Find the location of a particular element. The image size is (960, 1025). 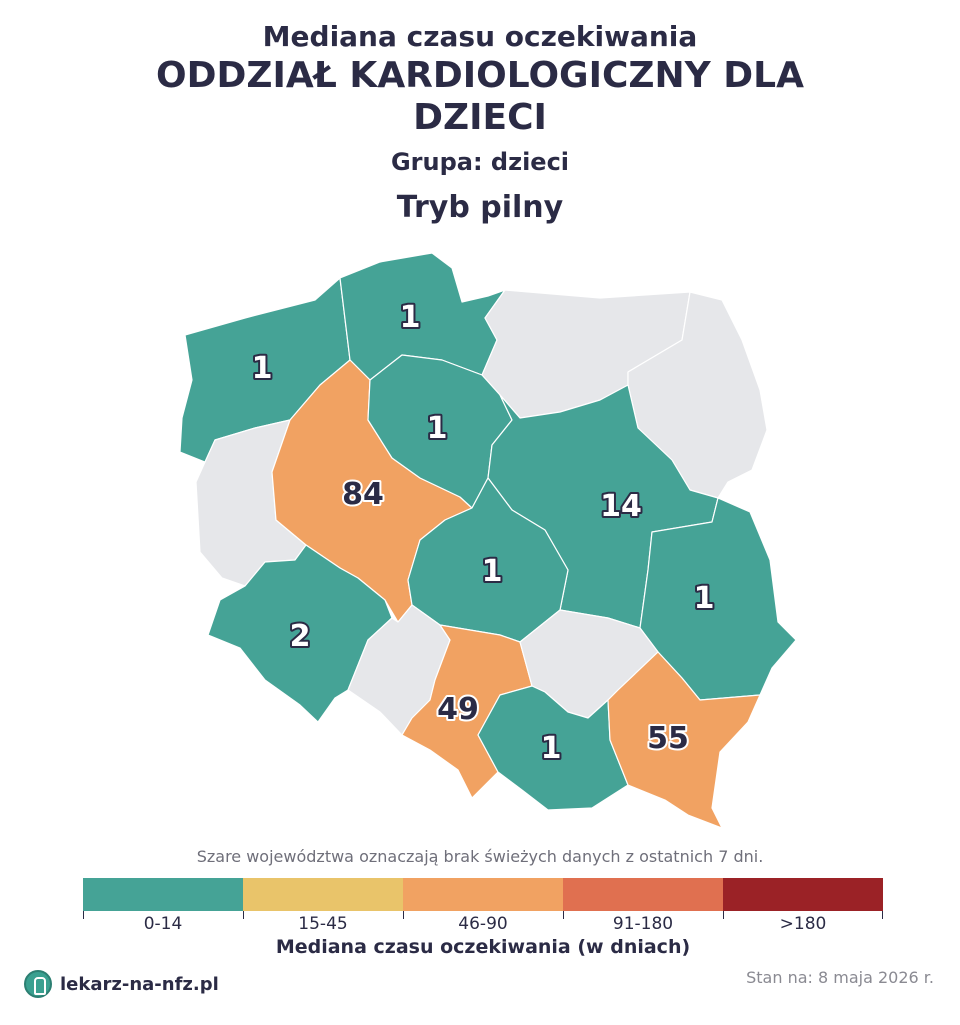

page-title-department: ODDZIAŁ KARDIOLOGICZNY DLA DZIECI is located at coordinates (480, 96).